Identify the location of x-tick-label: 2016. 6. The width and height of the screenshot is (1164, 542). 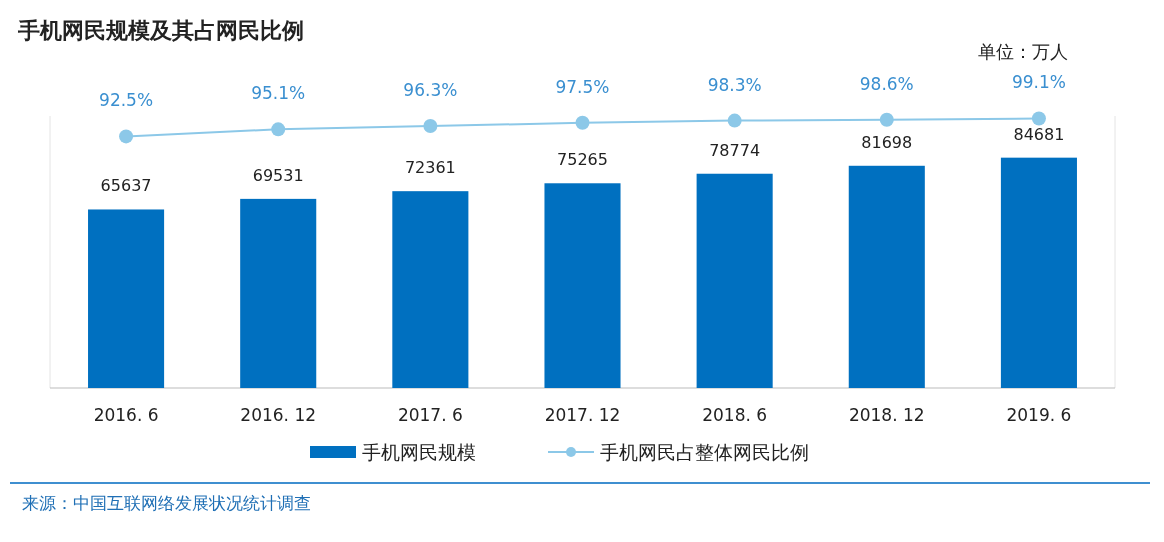
(126, 415).